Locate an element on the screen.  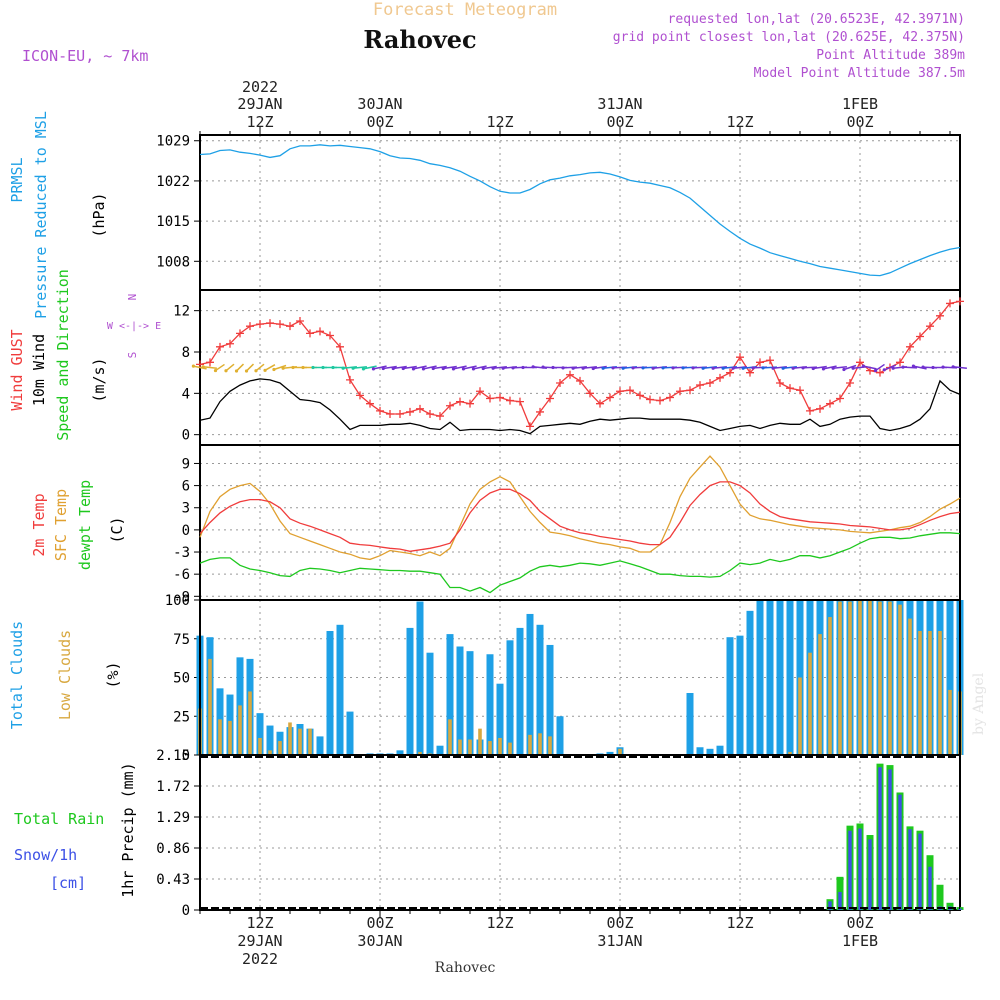
model-label: ICON-EU, ~ 7km is located at coordinates (85, 56).